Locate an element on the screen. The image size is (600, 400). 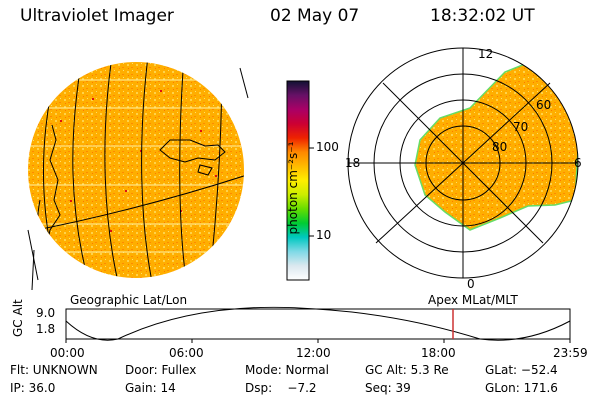
image-time: 18:32:02 UT is located at coordinates (482, 16).